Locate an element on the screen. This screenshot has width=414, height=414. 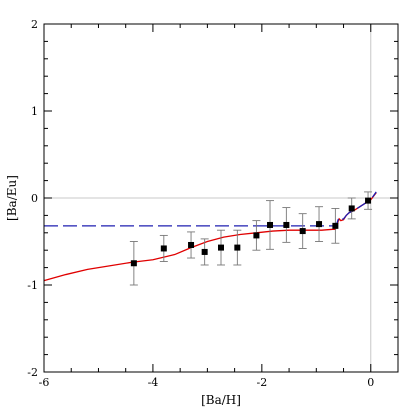
data-points is located at coordinates (251, 238).